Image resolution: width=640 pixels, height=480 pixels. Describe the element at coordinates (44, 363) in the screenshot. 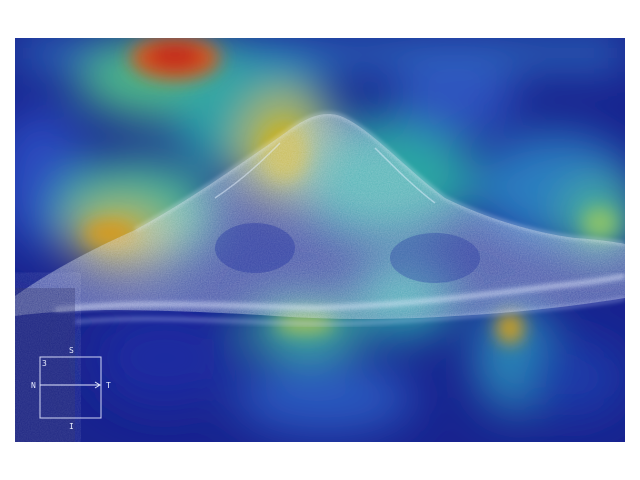

I see `orientation-label-index: 3` at that location.